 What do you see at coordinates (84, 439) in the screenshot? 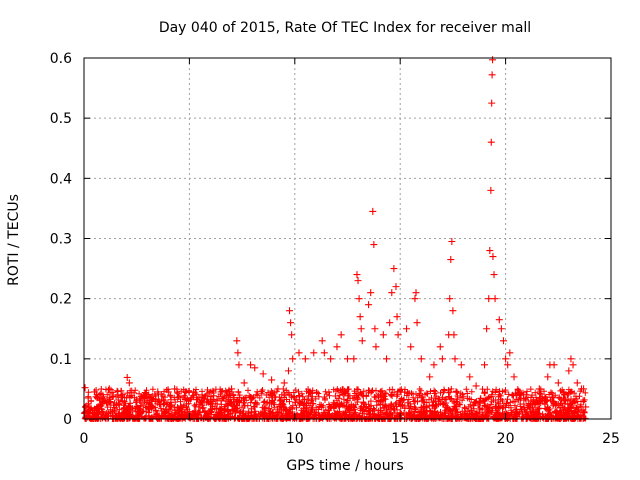
I see `x-tick-label: 0` at bounding box center [84, 439].